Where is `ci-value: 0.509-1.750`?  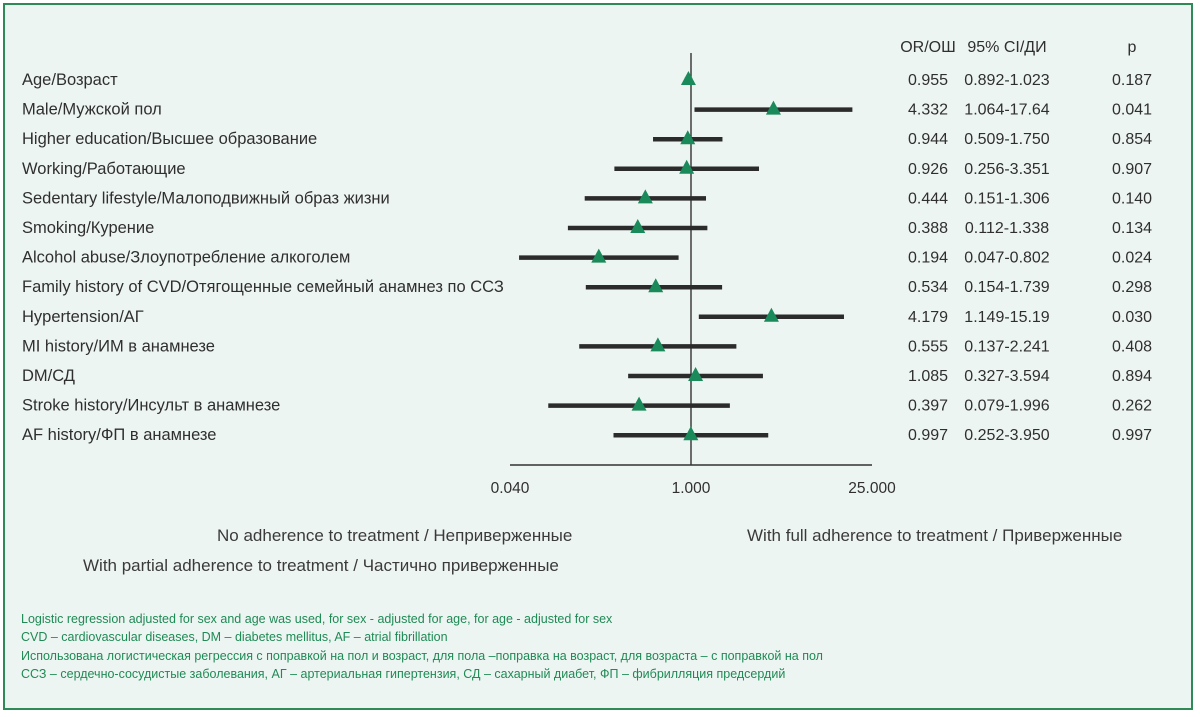 ci-value: 0.509-1.750 is located at coordinates (1007, 139).